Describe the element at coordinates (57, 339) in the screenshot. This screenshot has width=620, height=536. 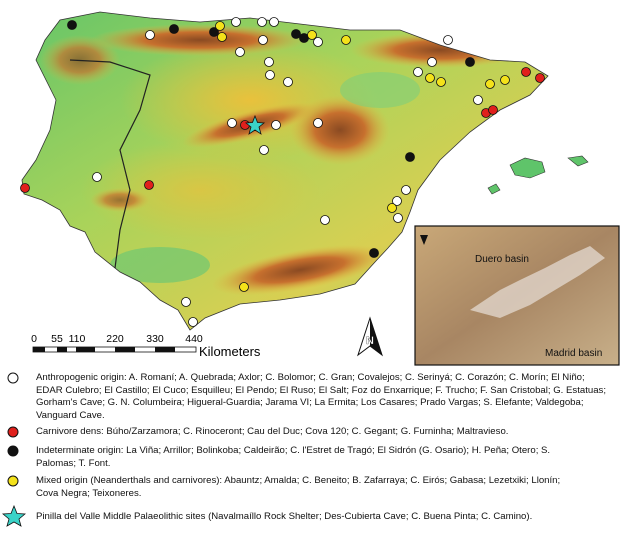
I see `scale-label: 55` at that location.